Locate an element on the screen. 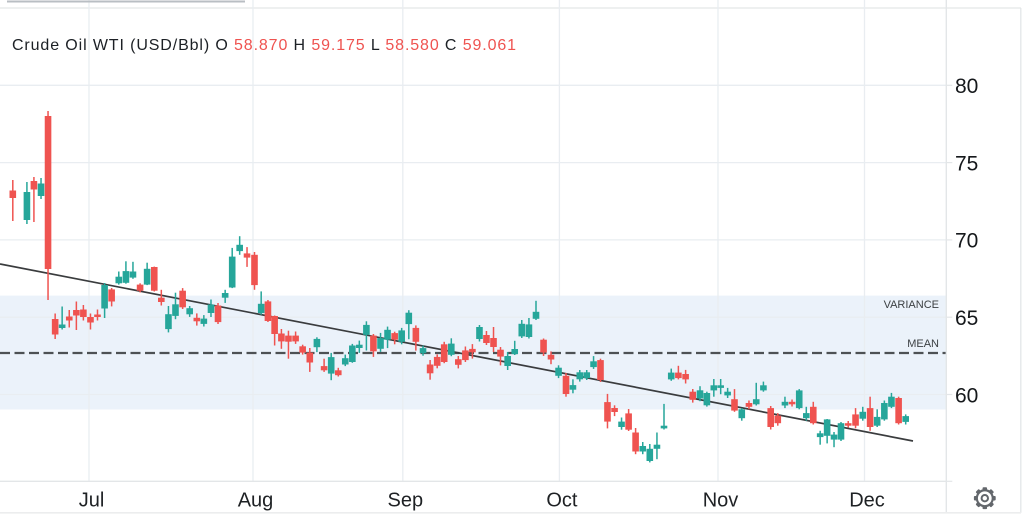 This screenshot has height=520, width=1023. svg-text: 80 is located at coordinates (966, 86).